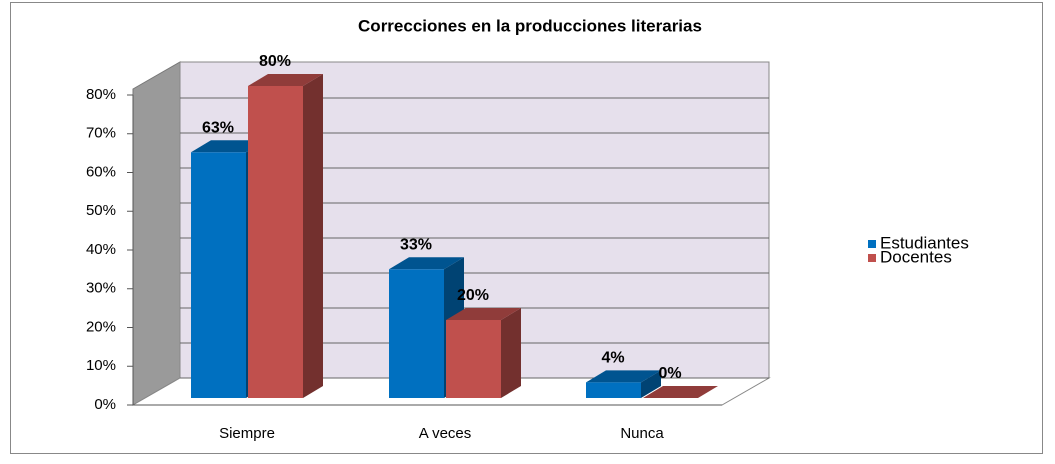 The height and width of the screenshot is (464, 1055). What do you see at coordinates (101, 133) in the screenshot?
I see `y-tick-label: 70%` at bounding box center [101, 133].